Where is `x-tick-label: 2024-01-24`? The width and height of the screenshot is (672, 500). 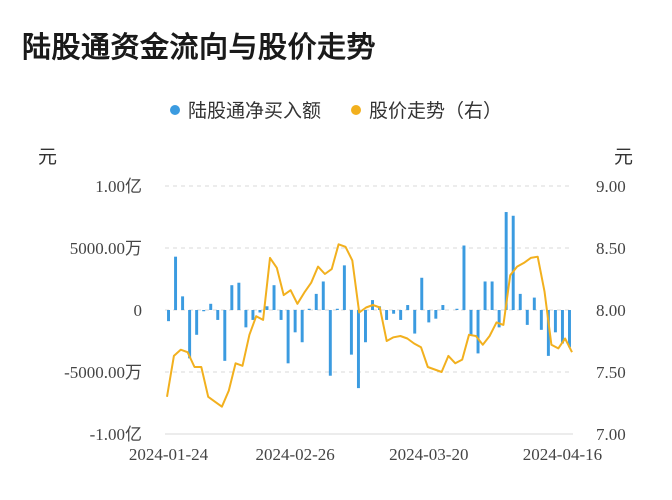 x-tick-label: 2024-01-24 is located at coordinates (169, 454).